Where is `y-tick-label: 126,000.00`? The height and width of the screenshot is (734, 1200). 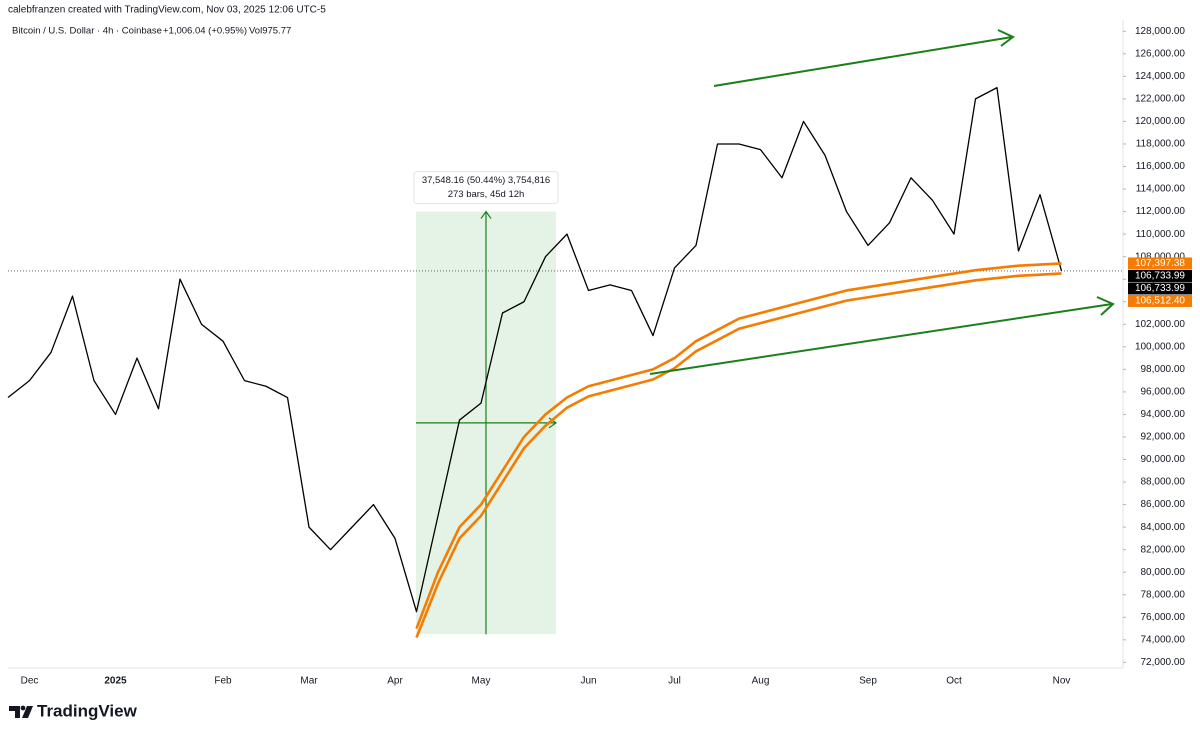 y-tick-label: 126,000.00 is located at coordinates (1160, 53).